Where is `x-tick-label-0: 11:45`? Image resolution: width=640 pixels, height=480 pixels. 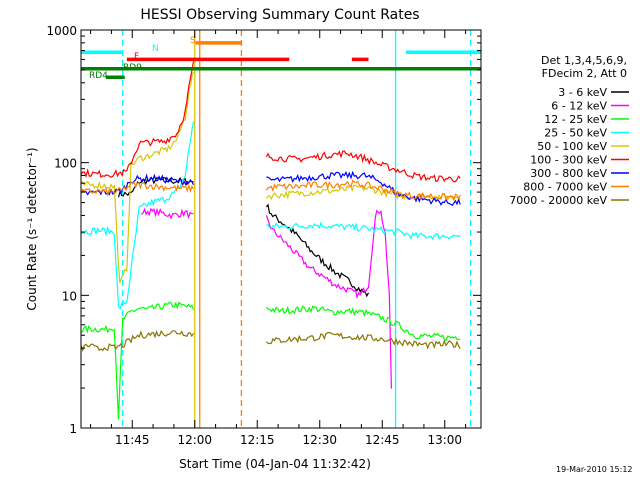
x-tick-label-0: 11:45 is located at coordinates (132, 440).